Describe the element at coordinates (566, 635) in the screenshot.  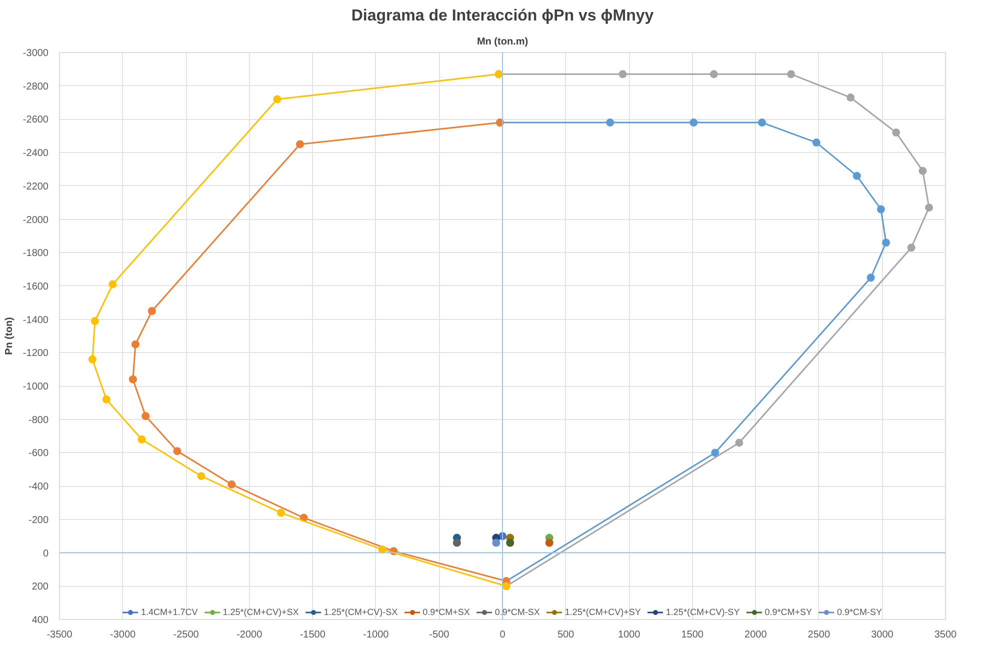
I see `x-tick-label: 500` at that location.